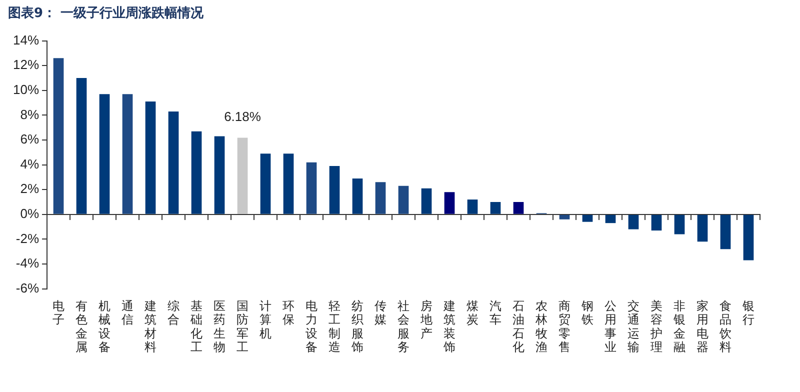 This screenshot has height=392, width=800. I want to click on x-tick-label: 机械设备, so click(104, 326).